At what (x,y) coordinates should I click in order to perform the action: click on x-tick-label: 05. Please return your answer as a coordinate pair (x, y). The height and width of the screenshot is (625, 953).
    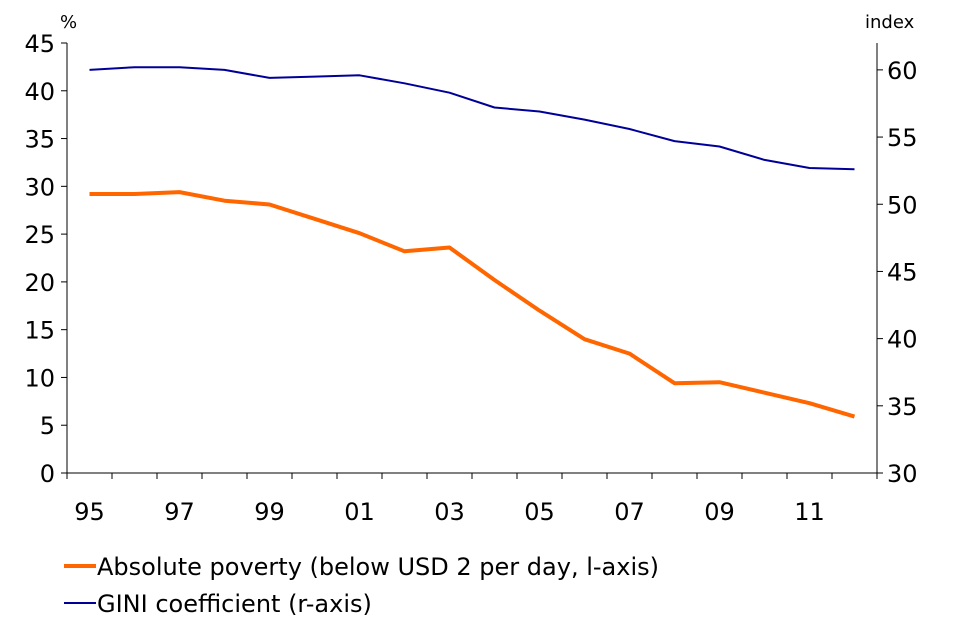
    Looking at the image, I should click on (539, 512).